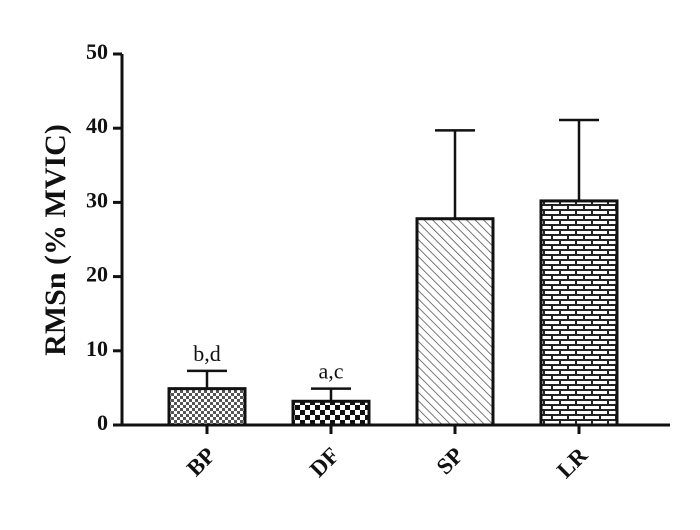  I want to click on y-ticks, so click(117, 239).